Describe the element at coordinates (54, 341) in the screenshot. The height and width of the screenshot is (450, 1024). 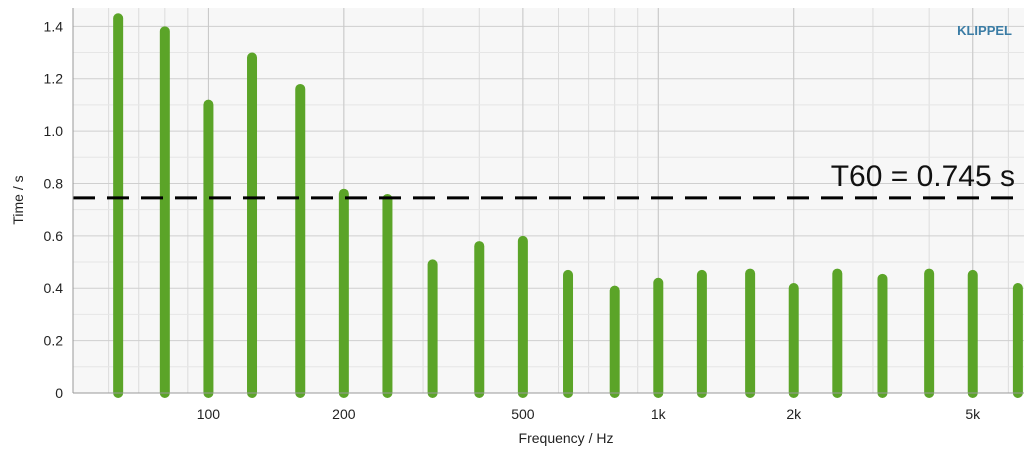
I see `y-tick-label: 0.2` at that location.